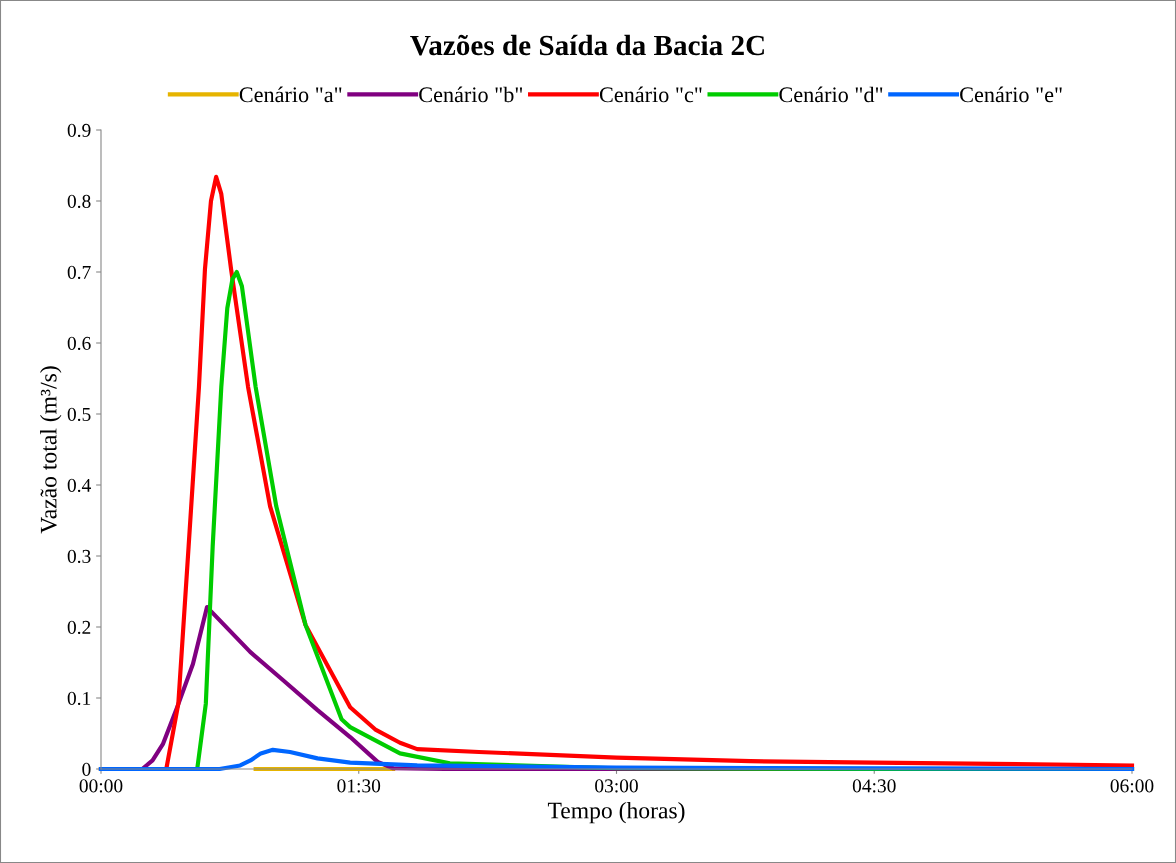 The width and height of the screenshot is (1176, 863). I want to click on x-axis-title: Tempo (horas), so click(616, 812).